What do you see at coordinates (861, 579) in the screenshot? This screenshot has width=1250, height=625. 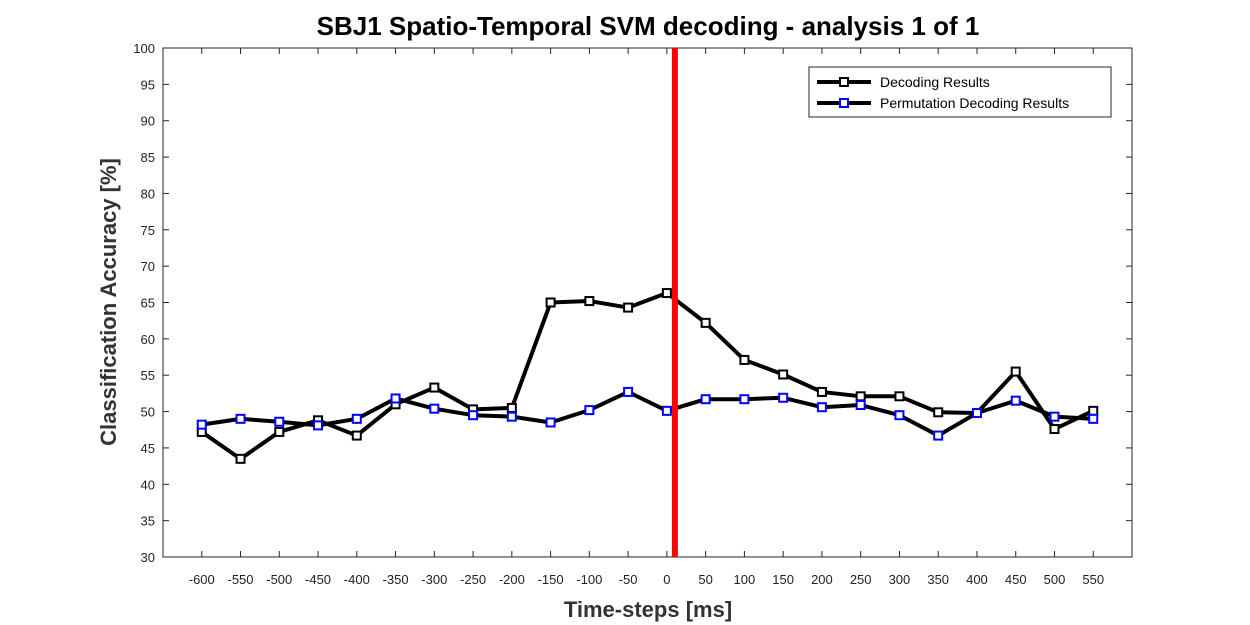 I see `x-tick-label: 250` at bounding box center [861, 579].